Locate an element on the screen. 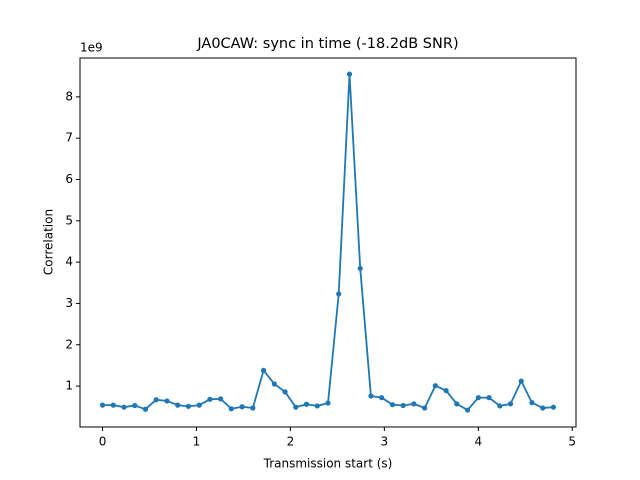  y-tick-label: 8 is located at coordinates (69, 96).